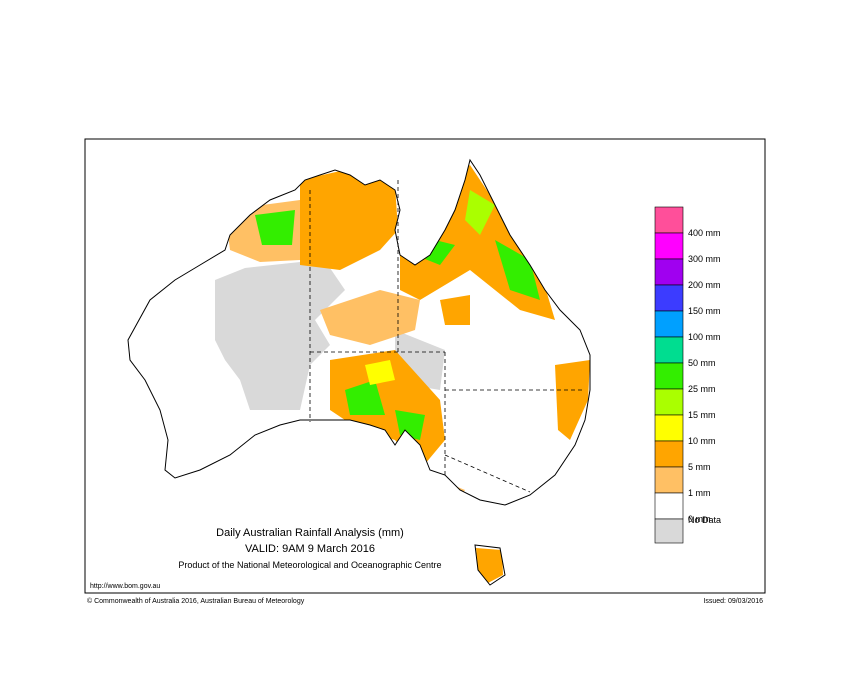  Describe the element at coordinates (702, 415) in the screenshot. I see `legend-label: 15 mm` at that location.